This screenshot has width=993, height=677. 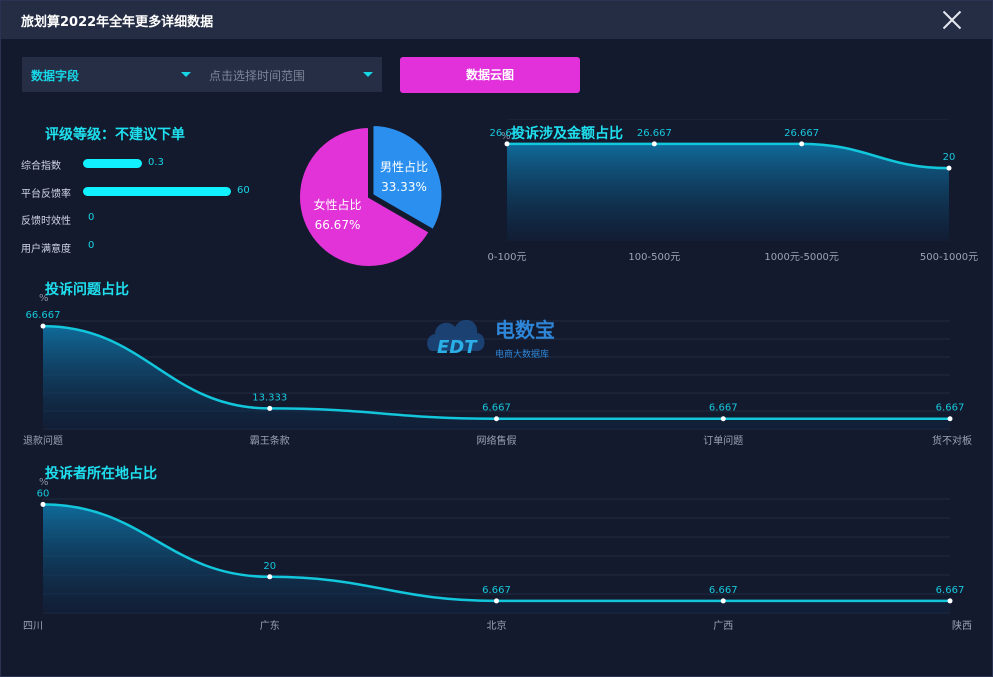 What do you see at coordinates (337, 204) in the screenshot?
I see `pie-slice-label: 女性占比` at bounding box center [337, 204].